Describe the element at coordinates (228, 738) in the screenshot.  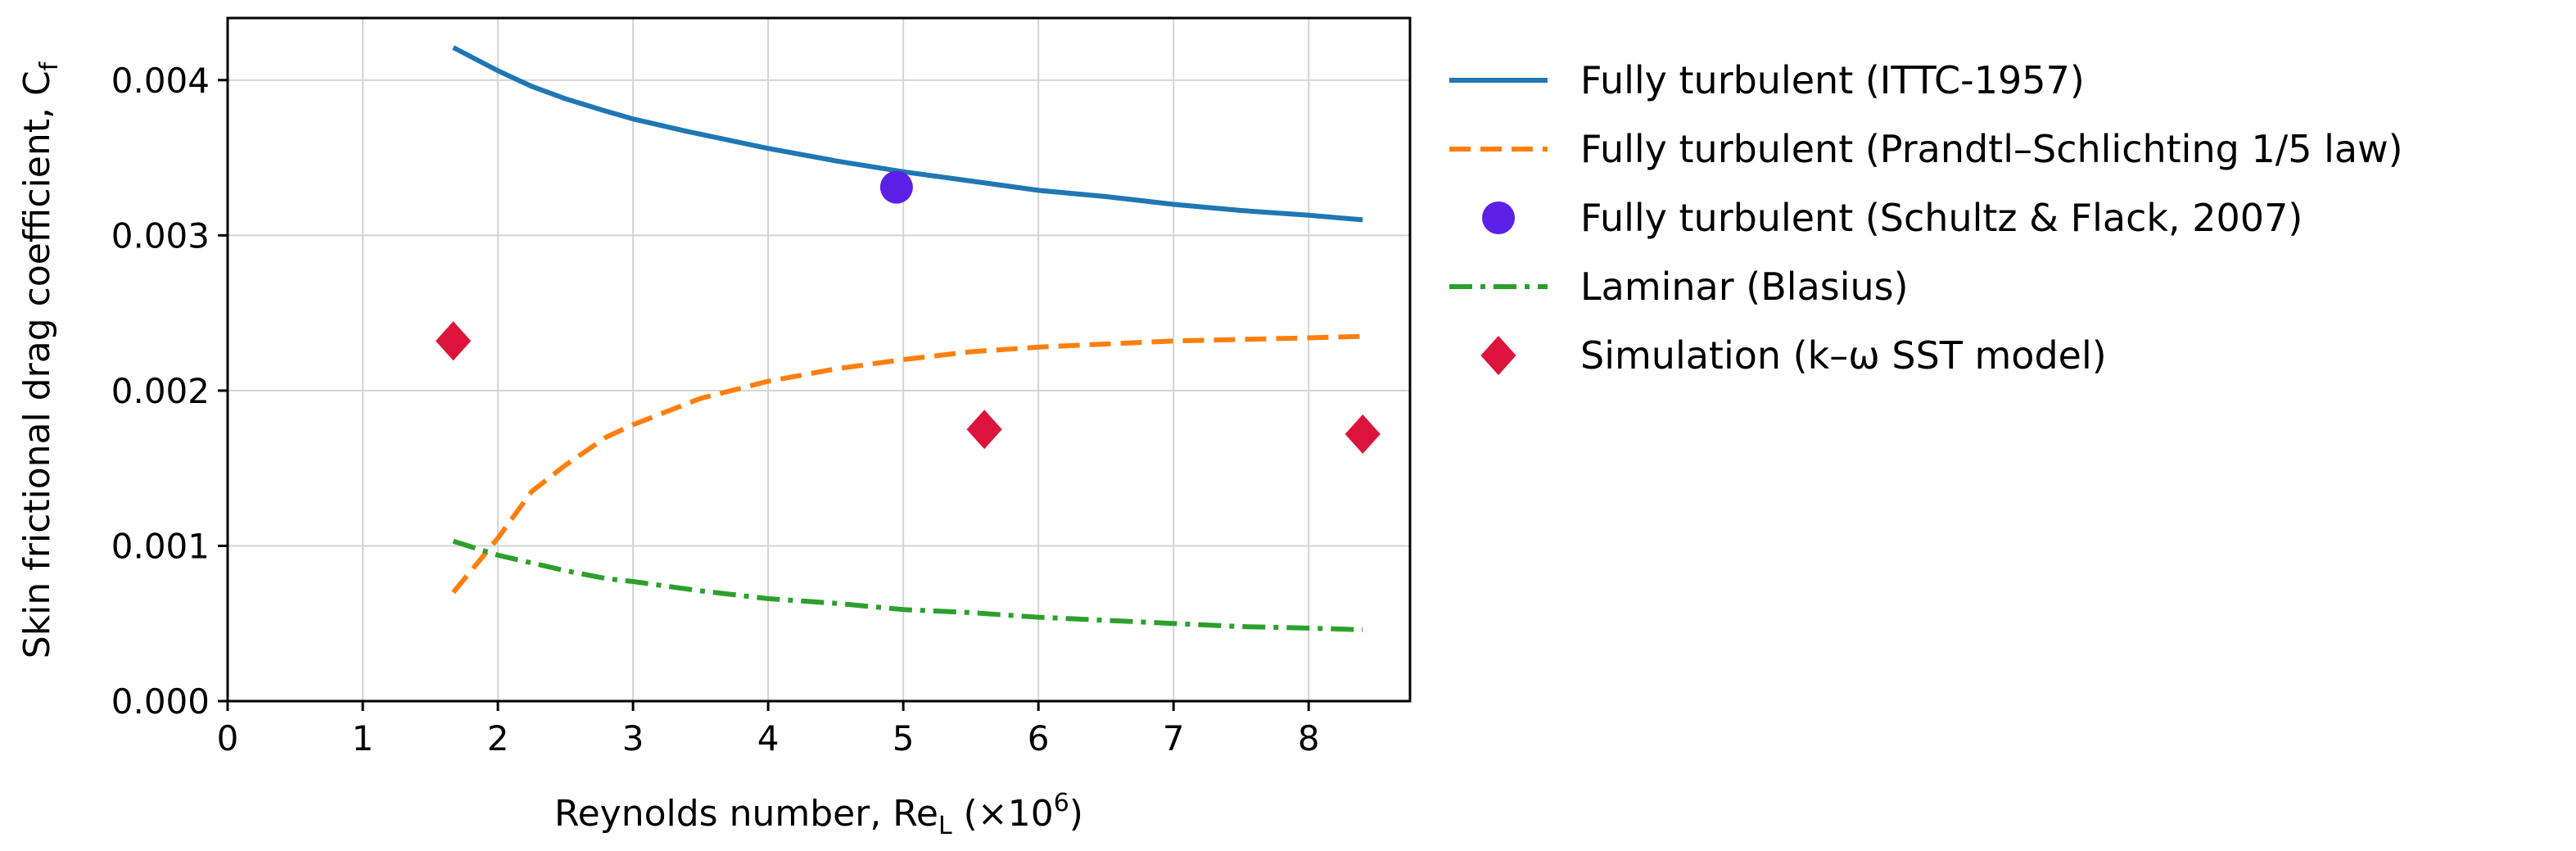
I see `x-tick-label: 0` at that location.